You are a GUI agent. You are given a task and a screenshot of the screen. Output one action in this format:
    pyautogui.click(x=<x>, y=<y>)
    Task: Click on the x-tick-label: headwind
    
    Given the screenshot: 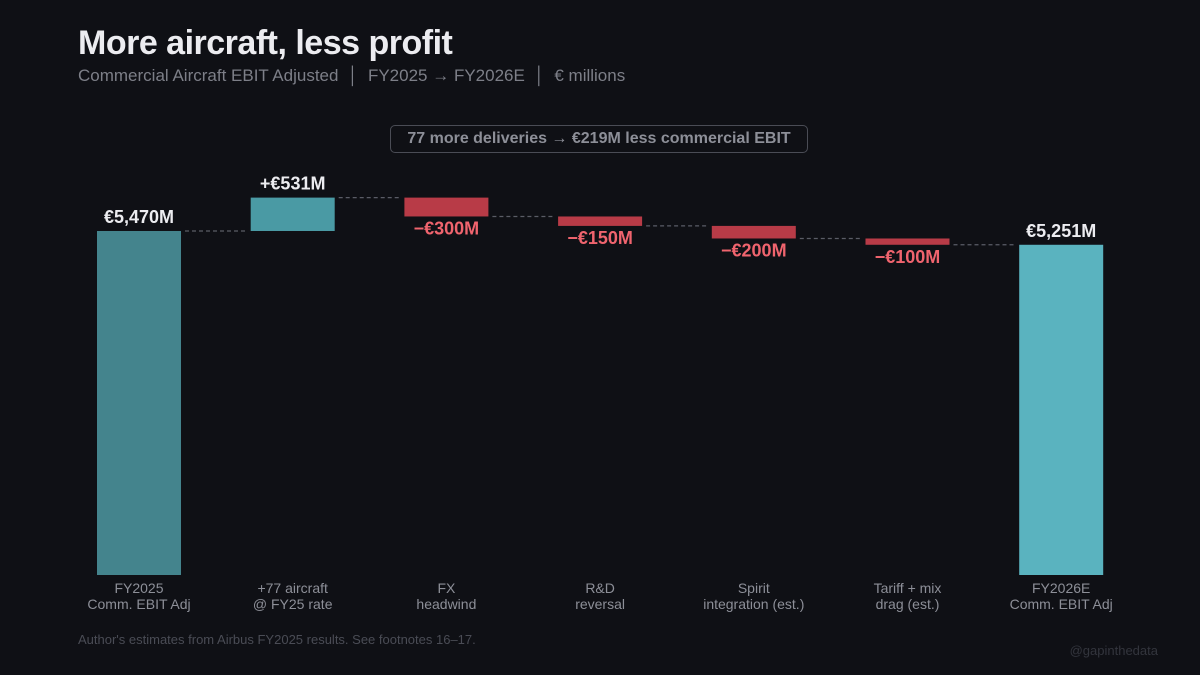 What is the action you would take?
    pyautogui.click(x=446, y=604)
    